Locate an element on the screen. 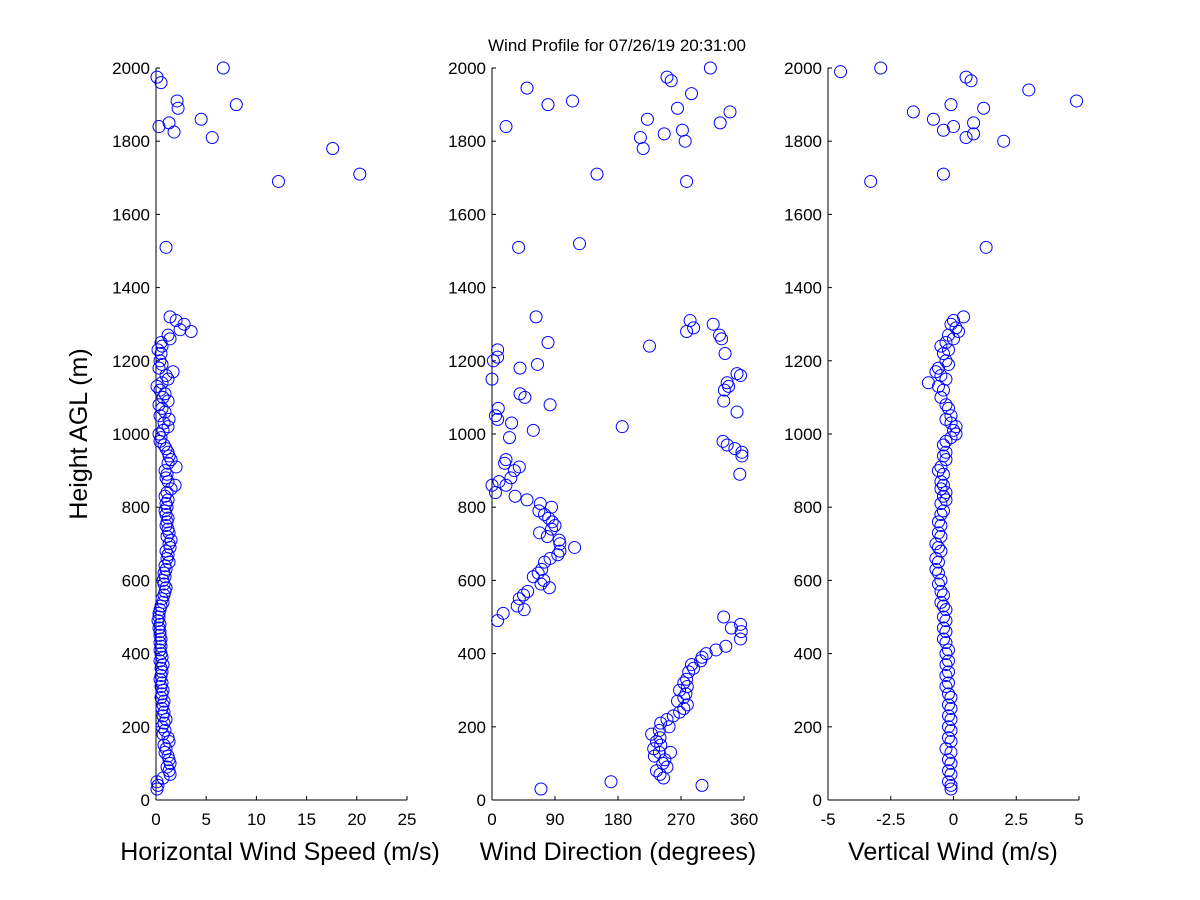  vertical-x-tick-label: -5 is located at coordinates (827, 819).